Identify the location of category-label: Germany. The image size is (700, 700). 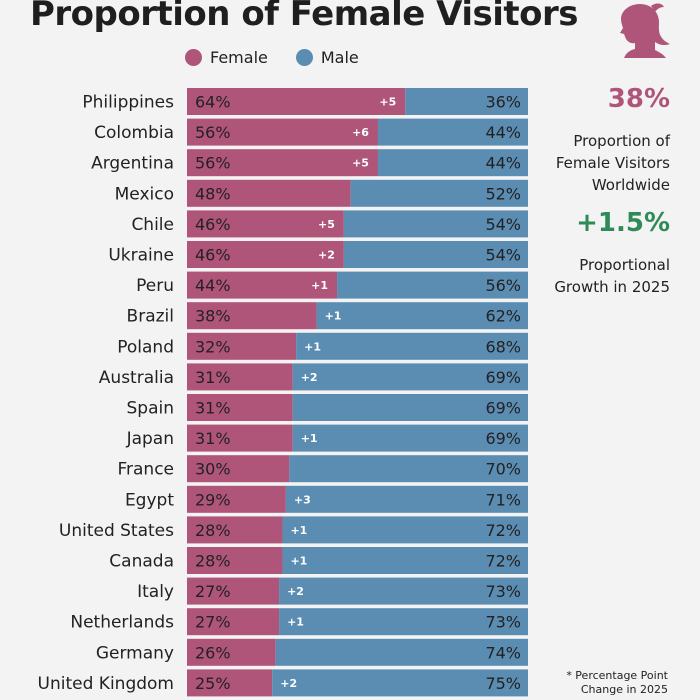
(135, 653).